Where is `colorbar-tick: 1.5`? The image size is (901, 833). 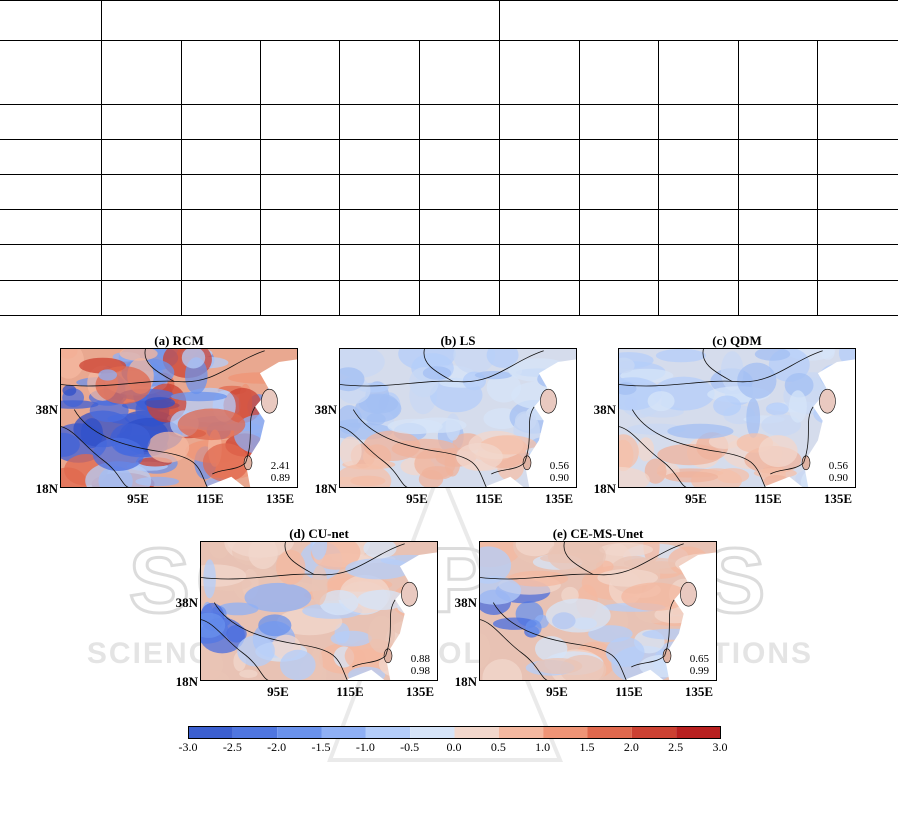
colorbar-tick: 1.5 is located at coordinates (587, 747).